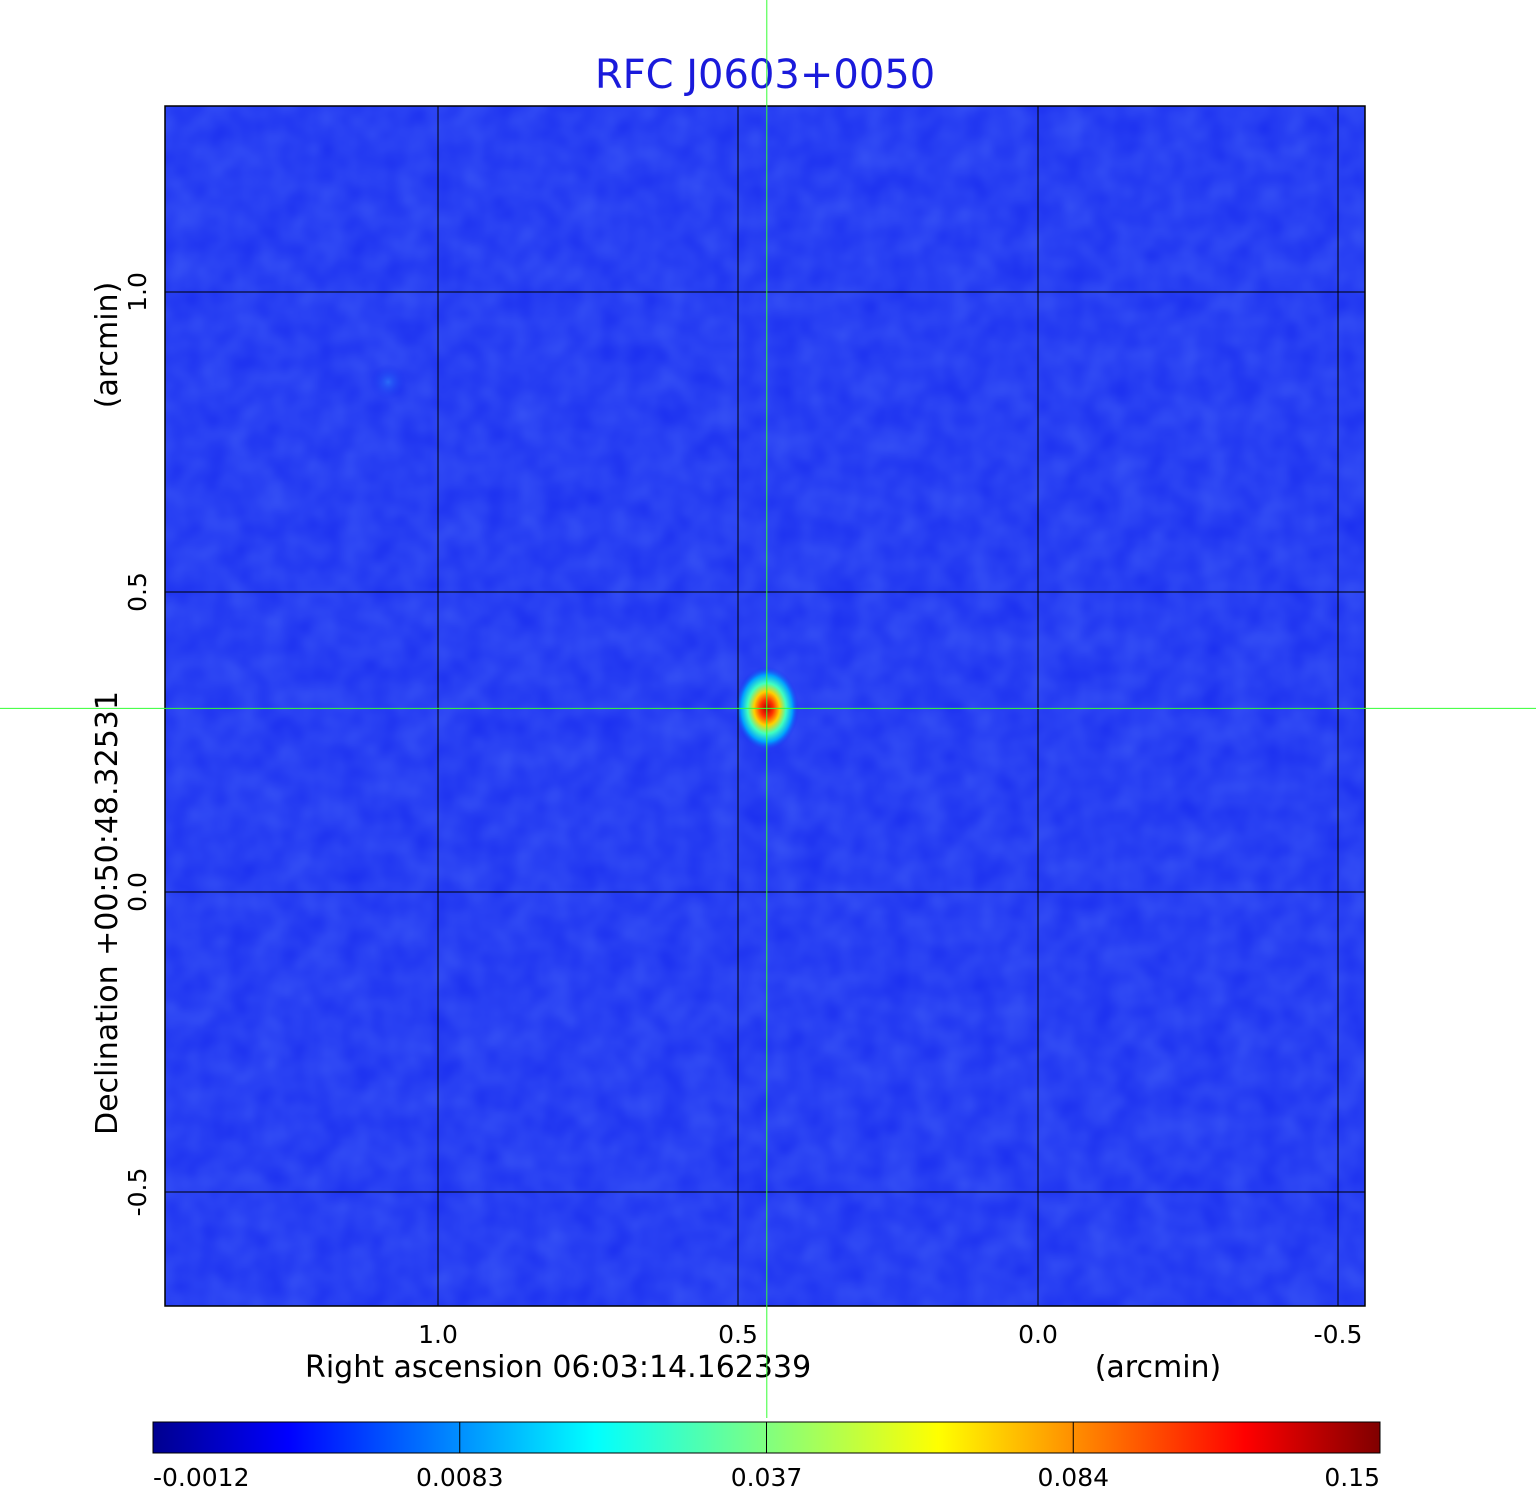  I want to click on y-tick-label-0: 1.0, so click(137, 292).